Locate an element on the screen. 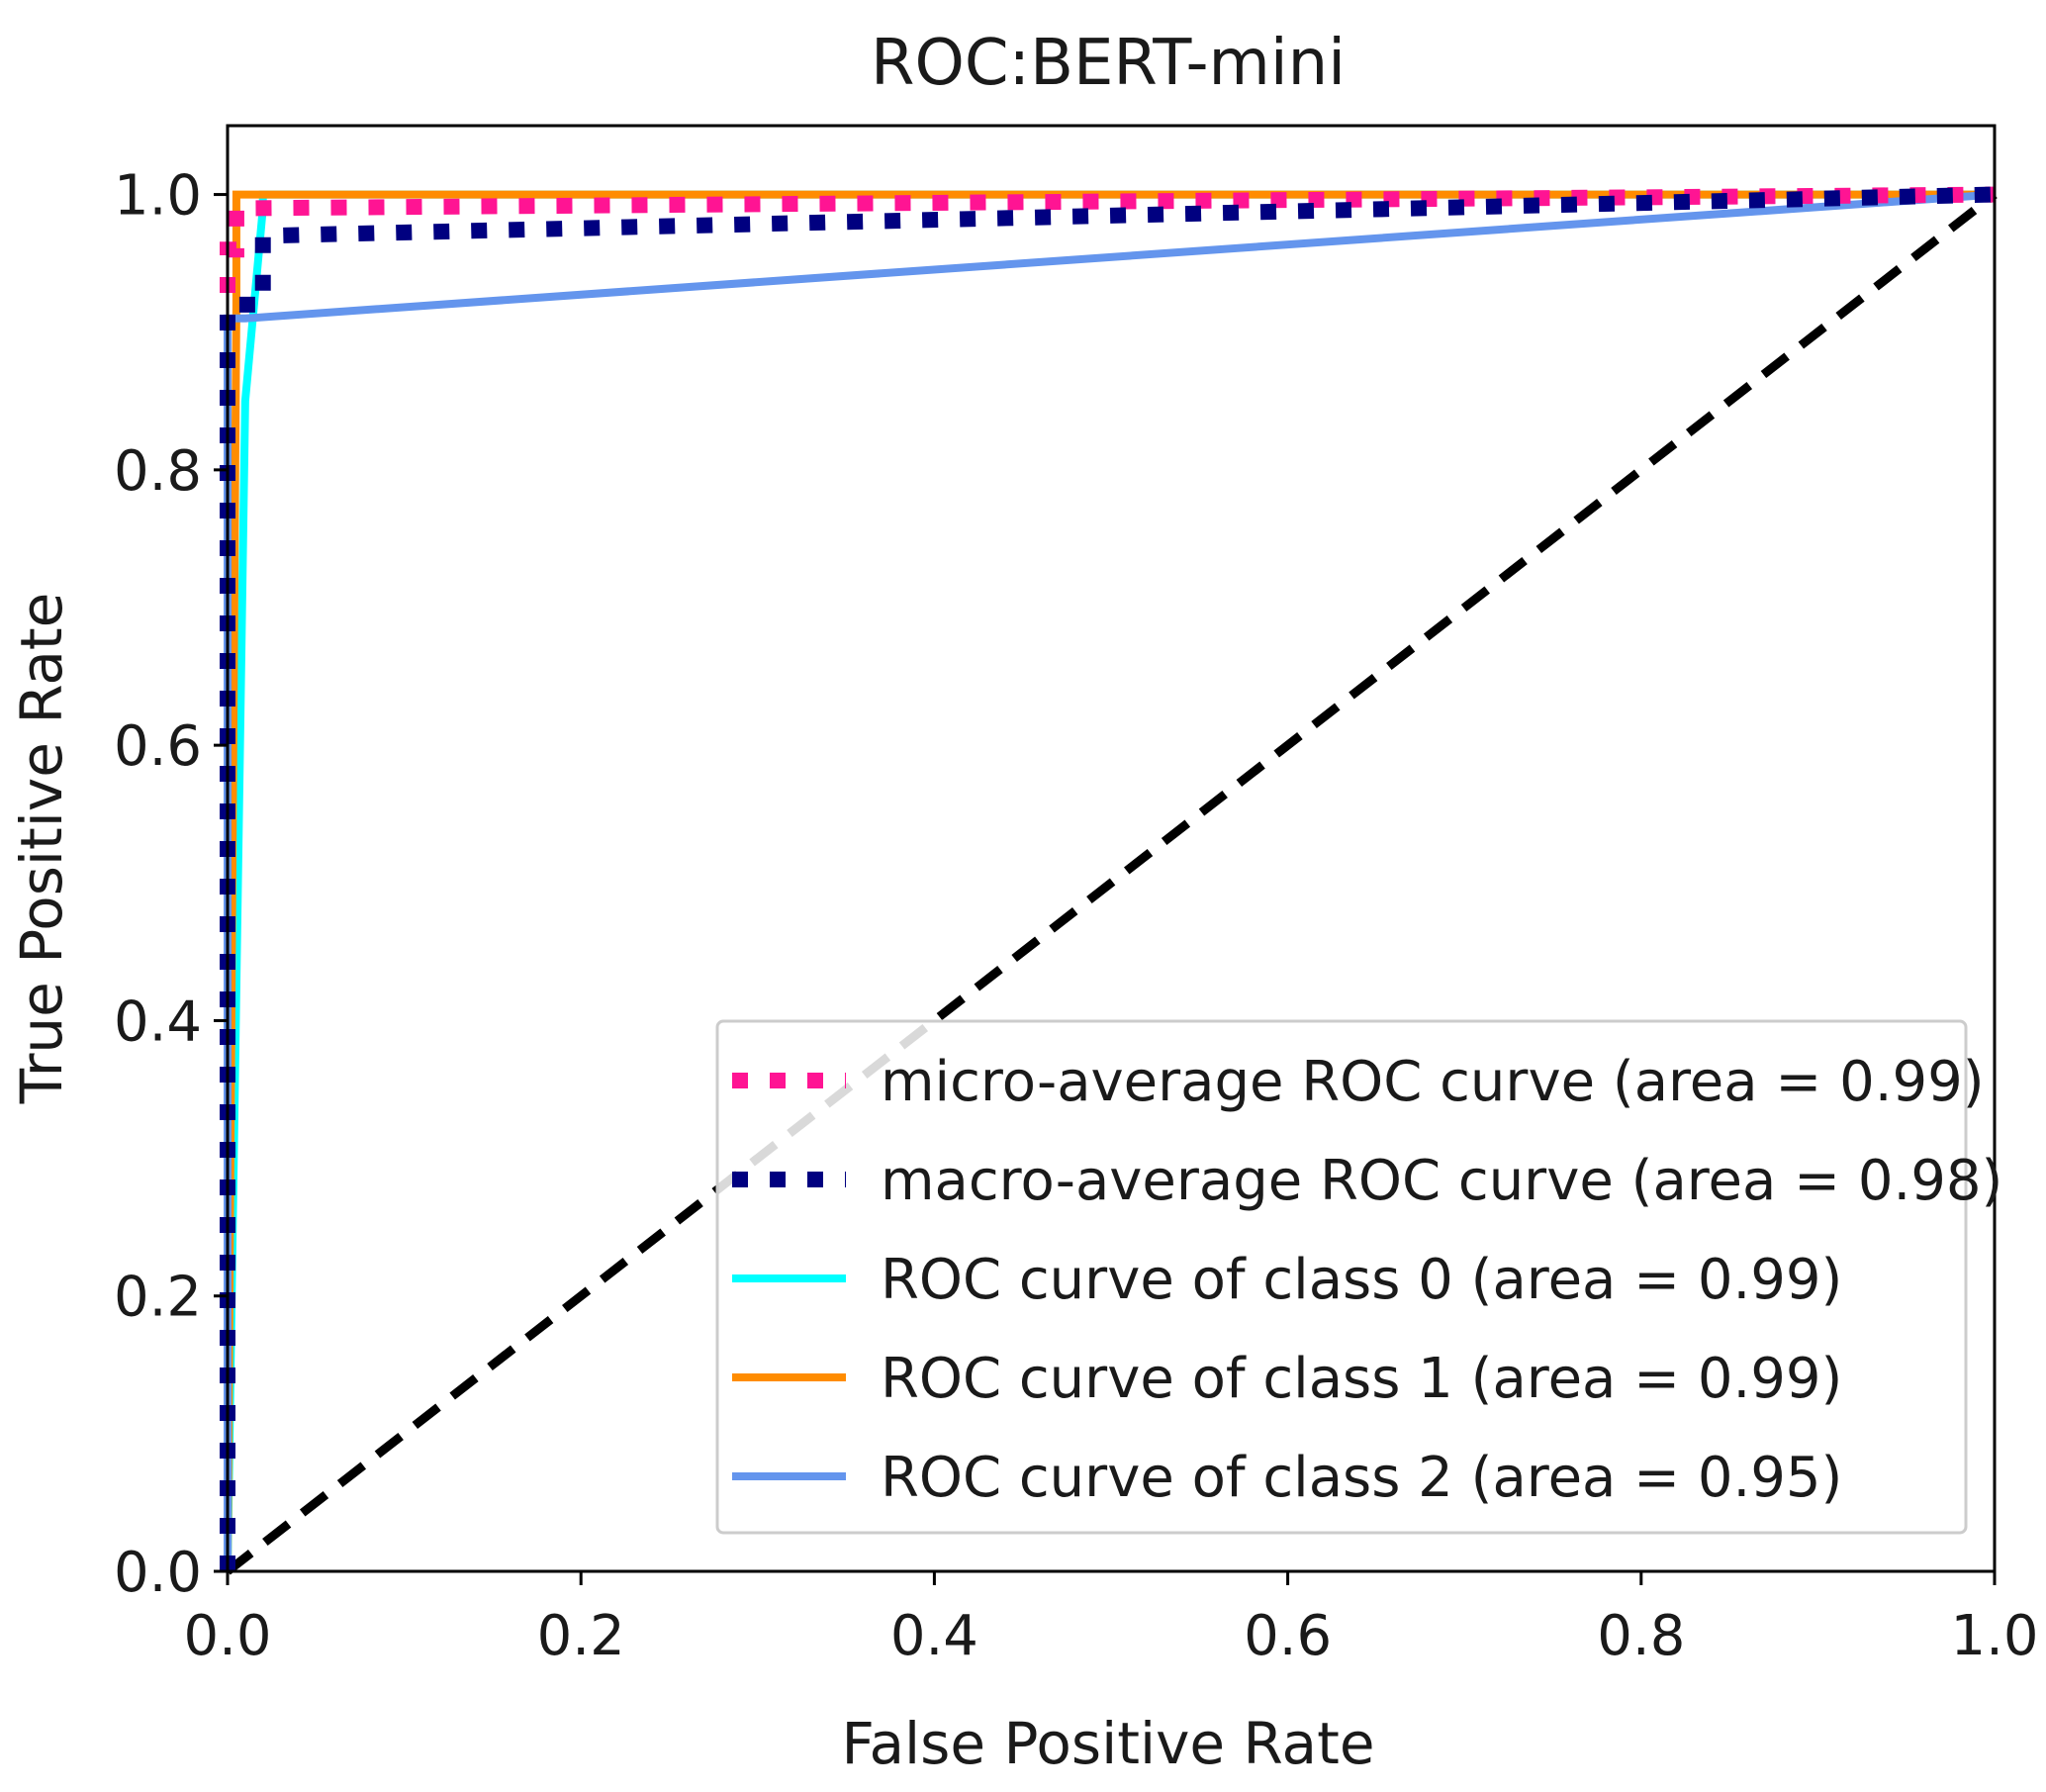  chart-title: ROC:BERT-mini is located at coordinates (1109, 64).